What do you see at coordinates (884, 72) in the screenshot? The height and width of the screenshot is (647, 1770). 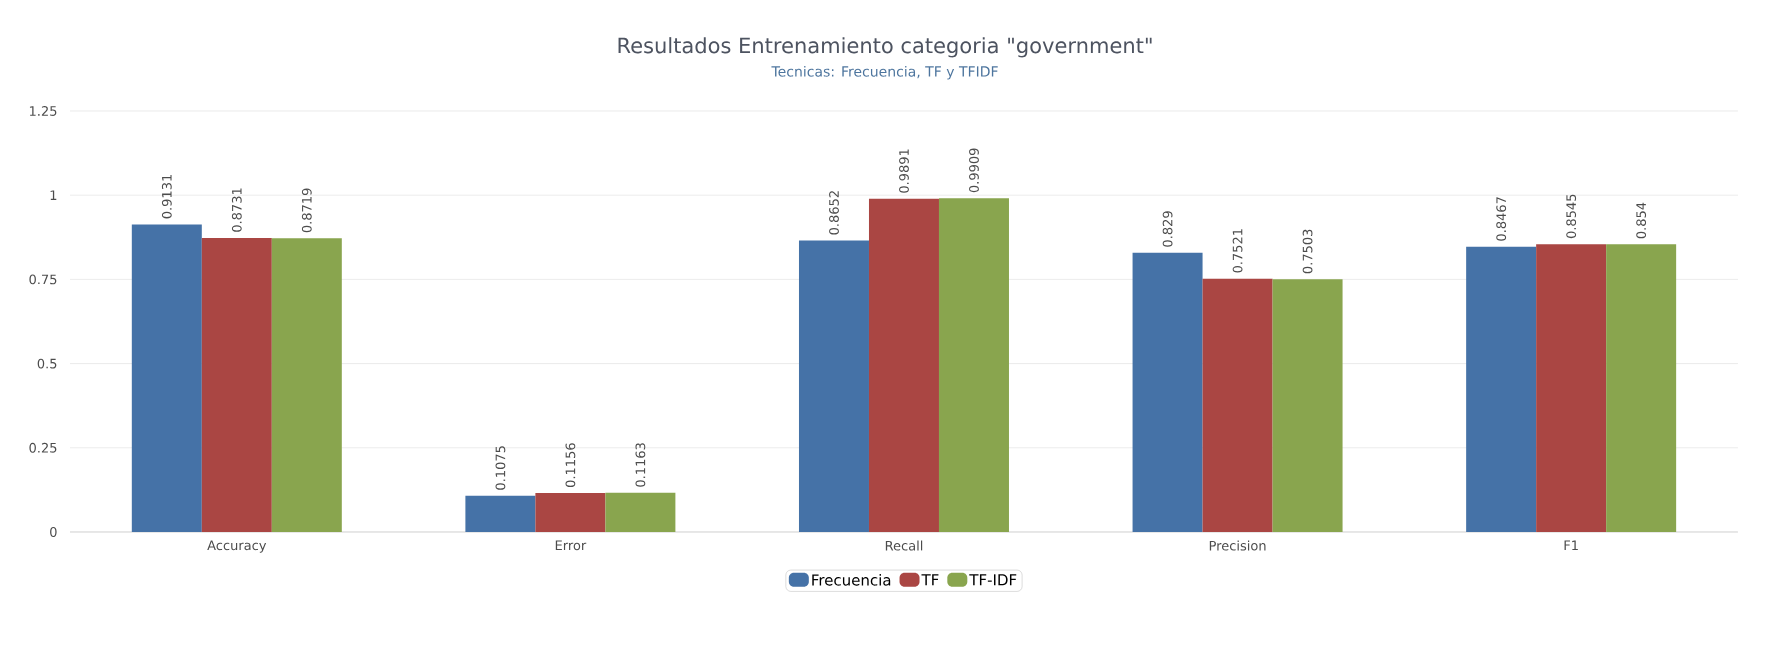 I see `chart-subtitle: Tecnicas: Frecuencia, TF y TFIDF` at bounding box center [884, 72].